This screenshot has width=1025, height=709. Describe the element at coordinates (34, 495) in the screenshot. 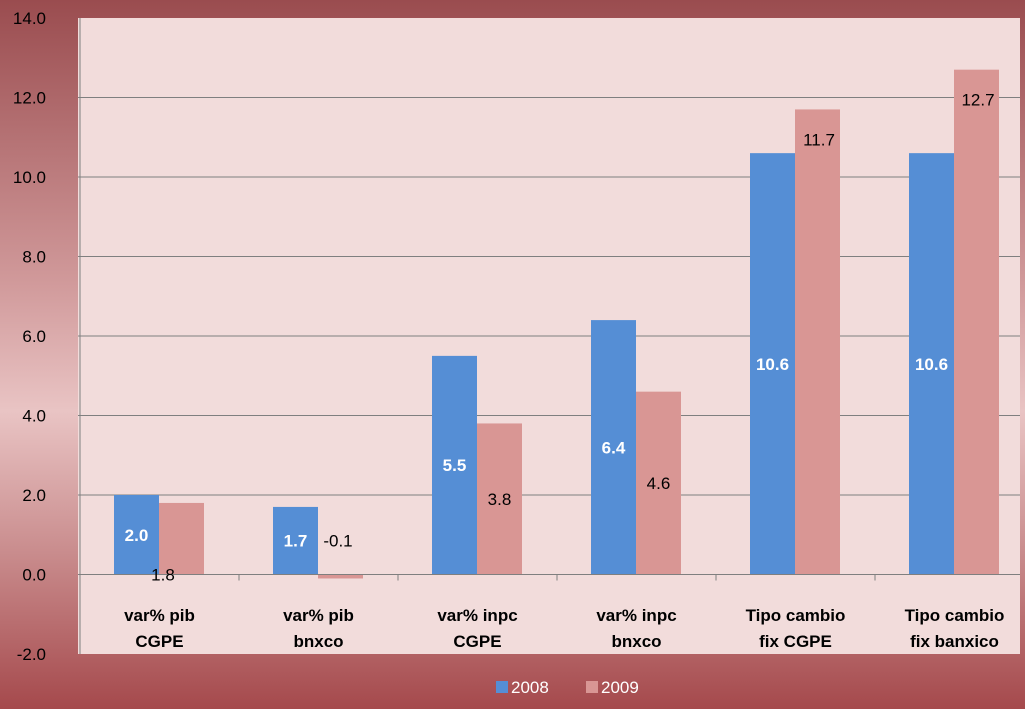

I see `y-tick-label: 2.0` at that location.